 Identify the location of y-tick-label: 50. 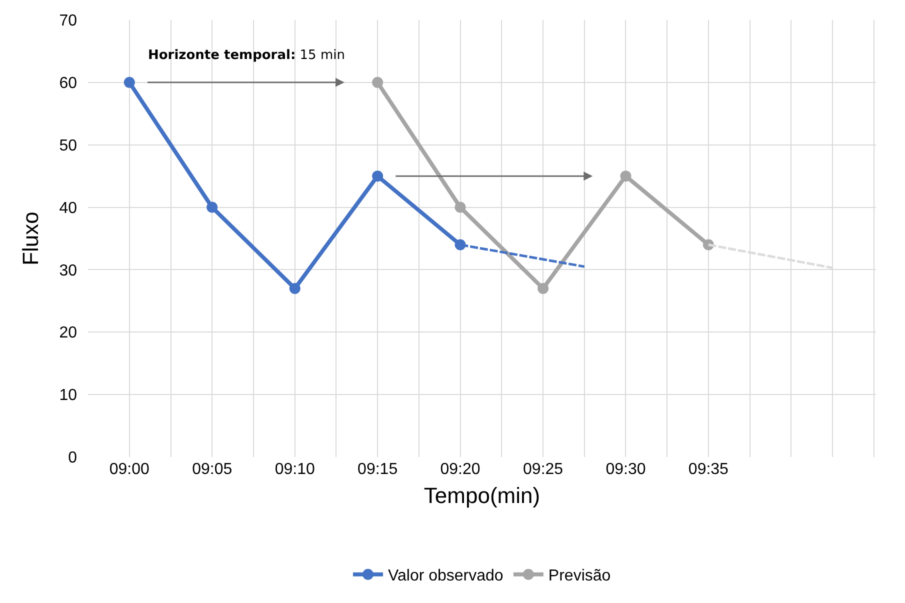
(68, 145).